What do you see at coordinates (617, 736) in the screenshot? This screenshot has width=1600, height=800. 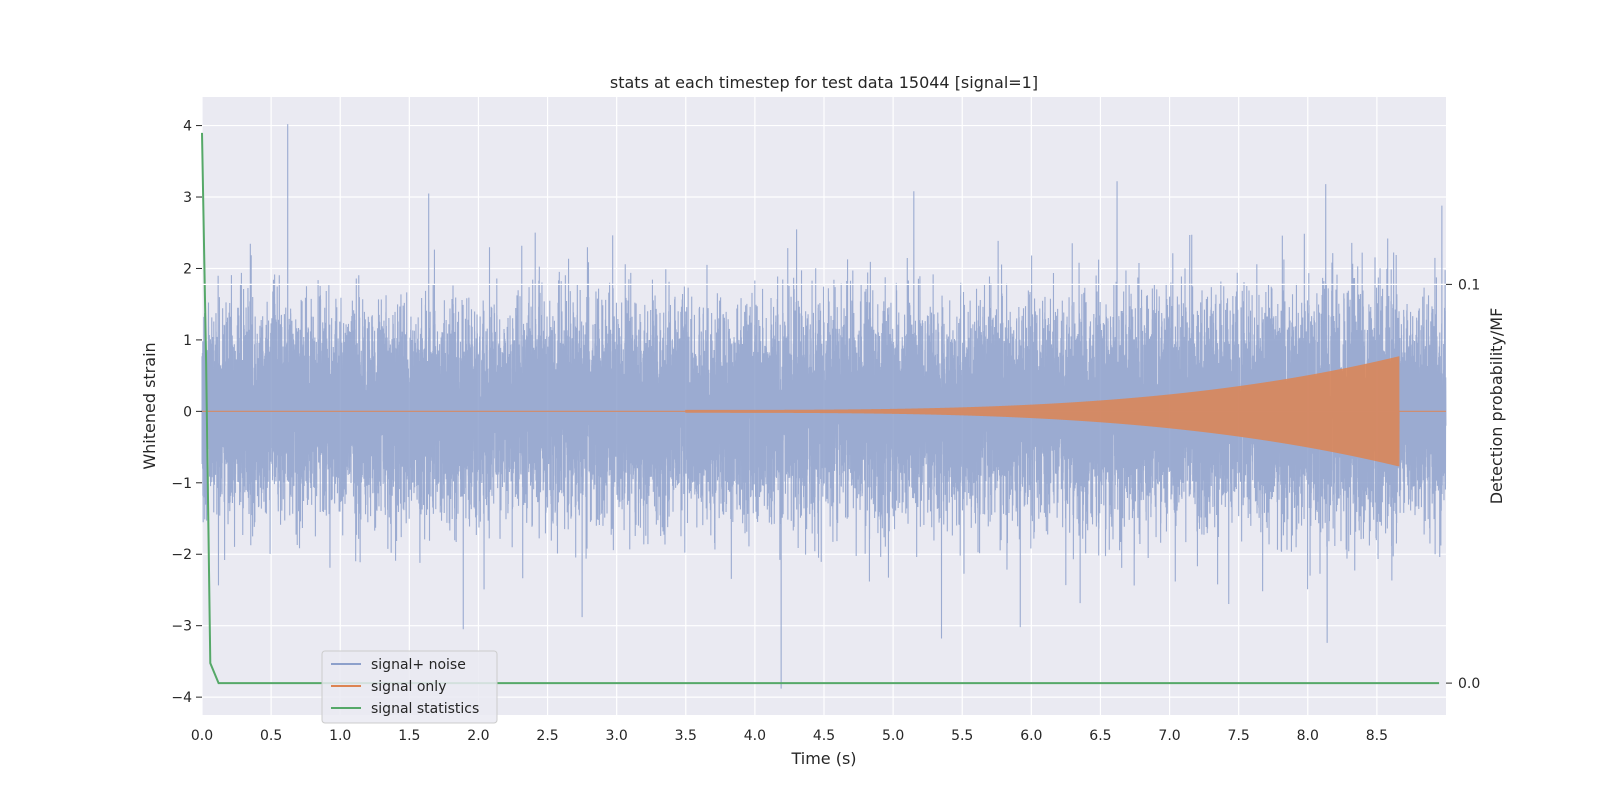 I see `x-tick-label: 3.0` at bounding box center [617, 736].